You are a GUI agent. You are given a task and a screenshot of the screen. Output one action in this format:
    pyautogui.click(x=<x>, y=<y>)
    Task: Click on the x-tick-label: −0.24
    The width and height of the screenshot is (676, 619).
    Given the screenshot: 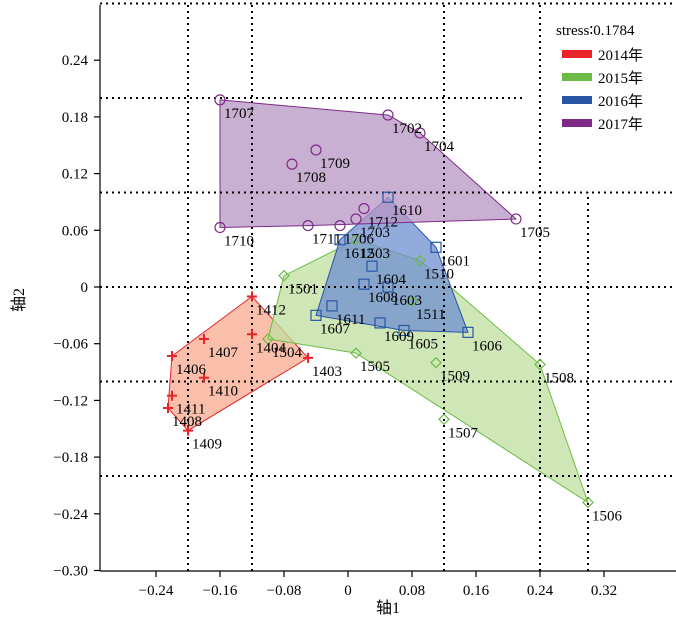 What is the action you would take?
    pyautogui.click(x=156, y=591)
    